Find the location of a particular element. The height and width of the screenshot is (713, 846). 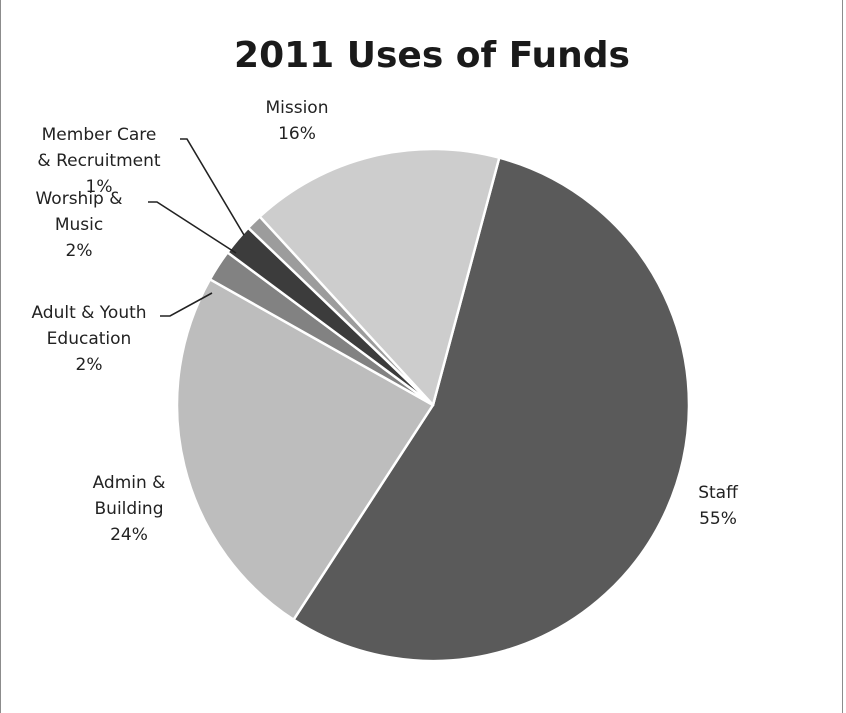

label-admin-building: Admin & Building 24% is located at coordinates (129, 509).